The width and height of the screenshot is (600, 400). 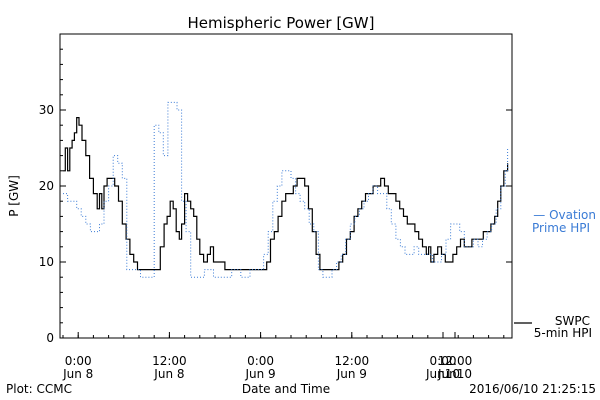 What do you see at coordinates (561, 228) in the screenshot?
I see `legend-ovation-label-2: Prime HPI` at bounding box center [561, 228].